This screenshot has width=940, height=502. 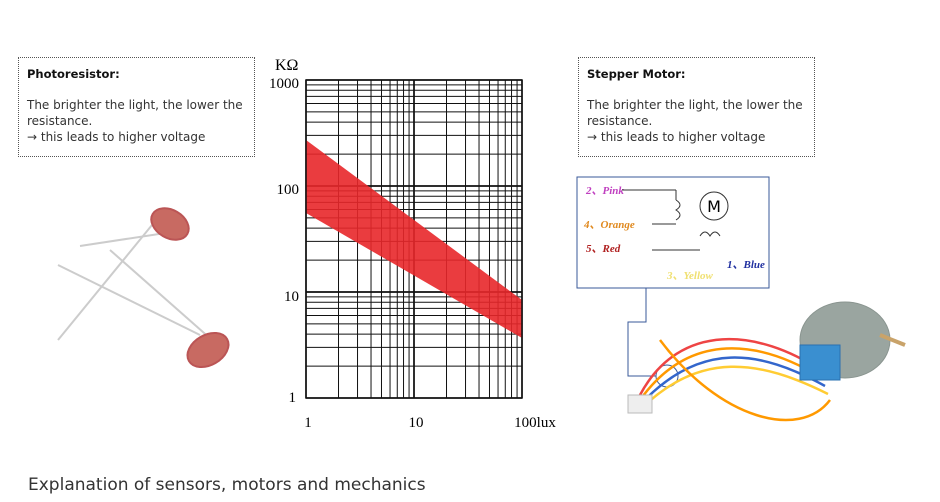 What do you see at coordinates (416, 423) in the screenshot?
I see `x-label: 10` at bounding box center [416, 423].